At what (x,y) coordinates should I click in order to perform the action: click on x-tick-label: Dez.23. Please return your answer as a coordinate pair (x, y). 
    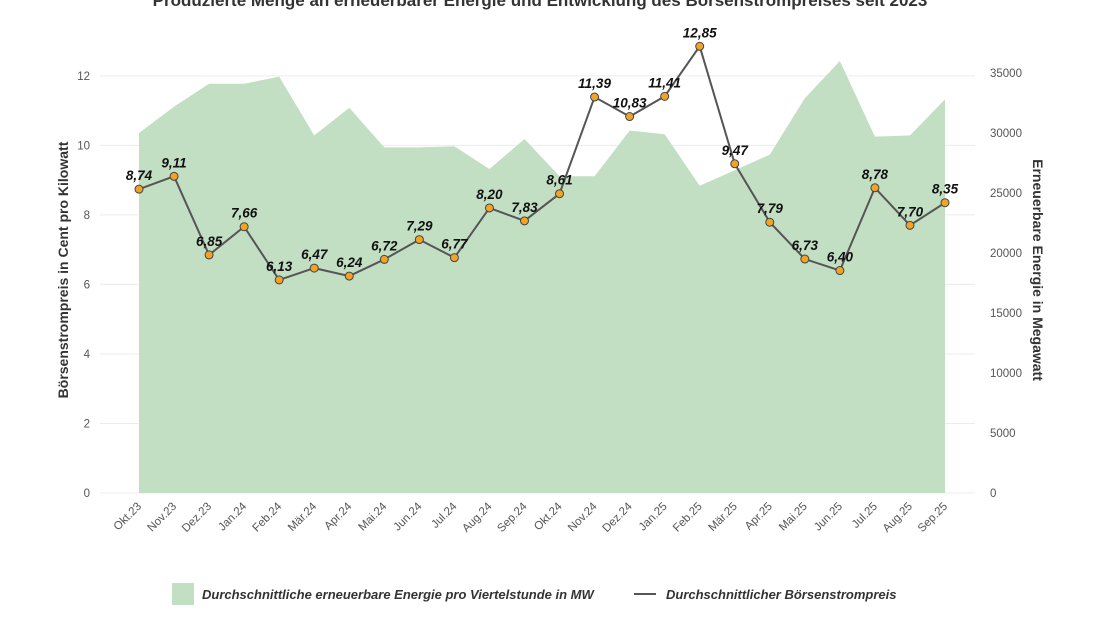
    Looking at the image, I should click on (197, 518).